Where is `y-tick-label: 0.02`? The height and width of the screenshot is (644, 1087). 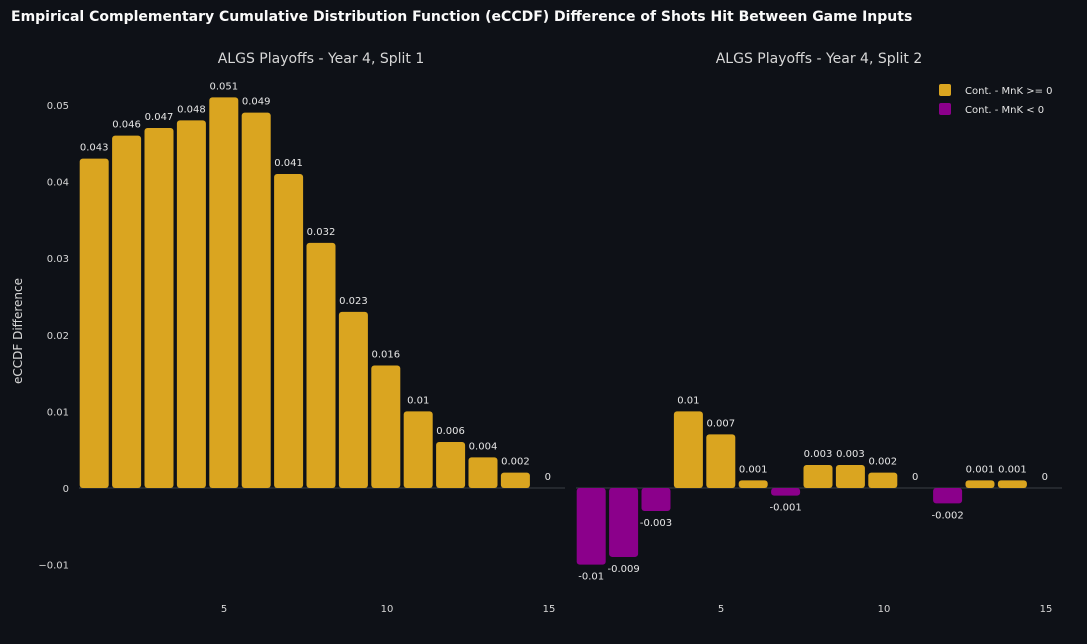 y-tick-label: 0.02 is located at coordinates (58, 336).